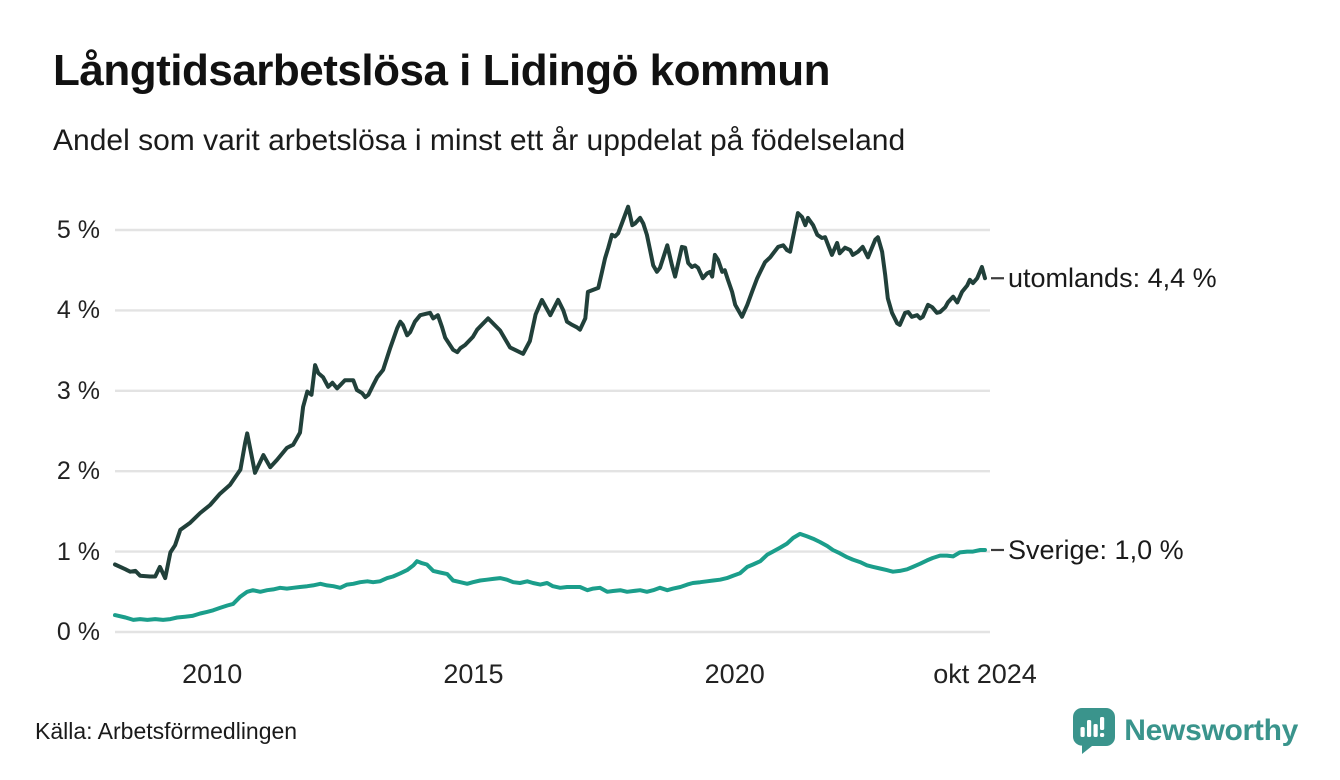  I want to click on y-tick-label: 3 %, so click(78, 390).